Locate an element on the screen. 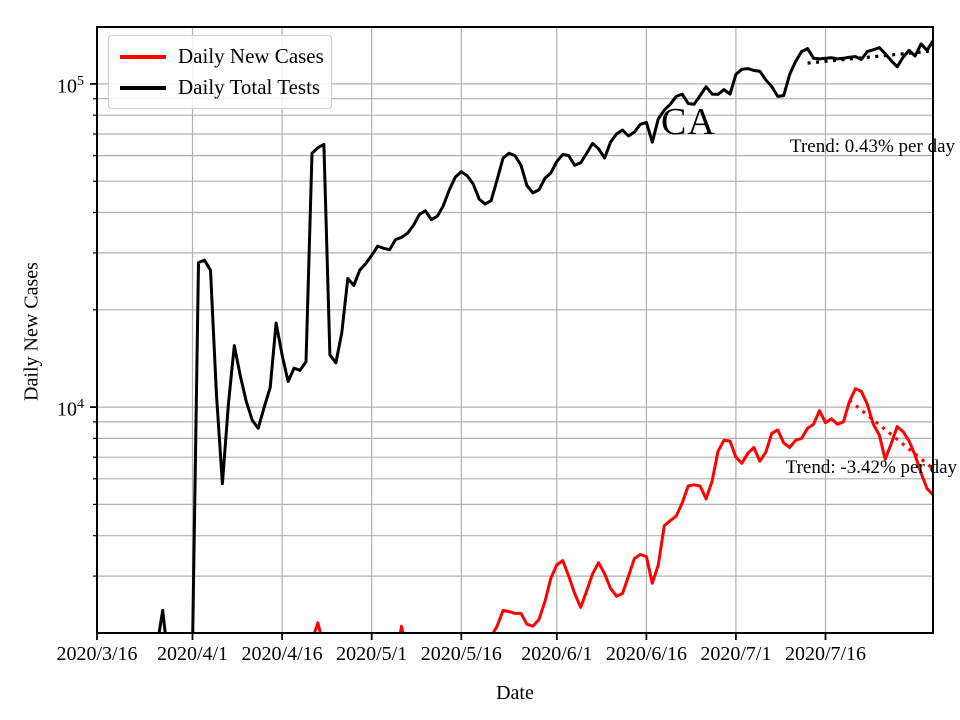 The width and height of the screenshot is (960, 720). x-tick-label: 2020/7/1 is located at coordinates (736, 654).